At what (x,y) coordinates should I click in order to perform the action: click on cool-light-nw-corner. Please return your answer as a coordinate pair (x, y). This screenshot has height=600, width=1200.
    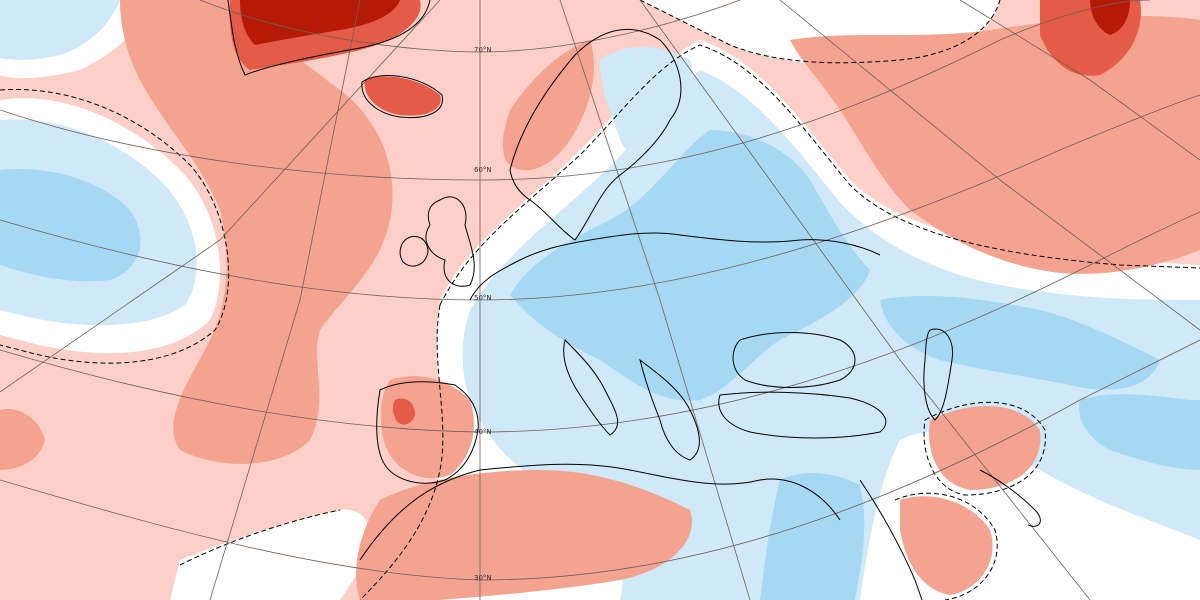
    Looking at the image, I should click on (60, 30).